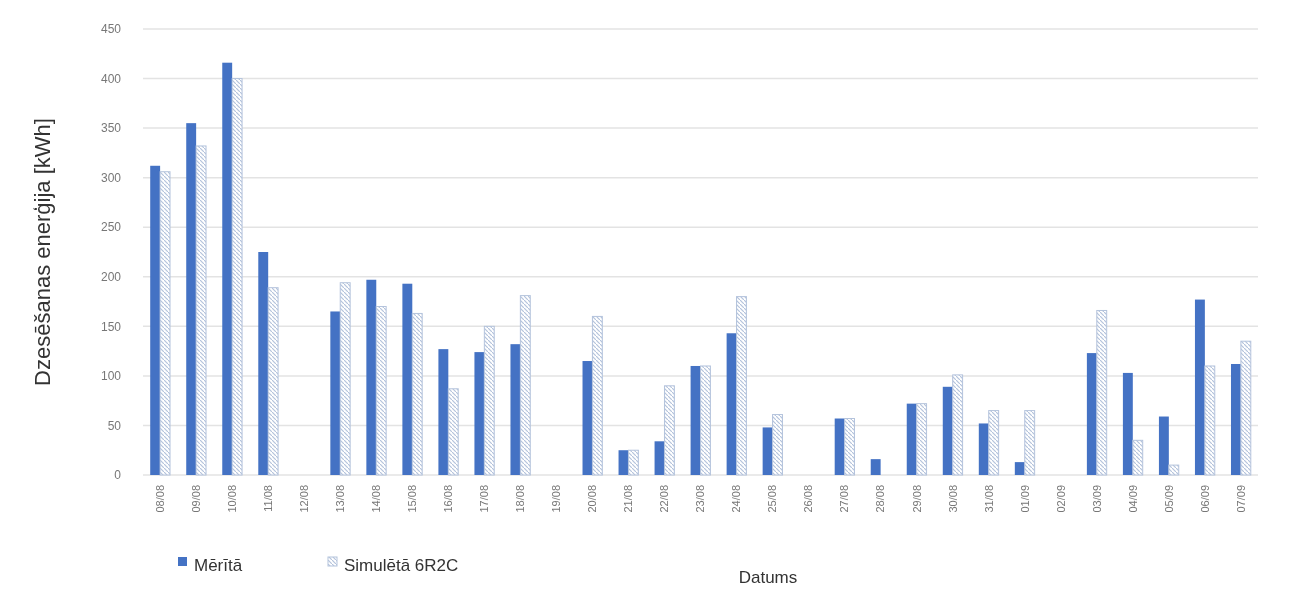  Describe the element at coordinates (376, 499) in the screenshot. I see `x-tick-label: 14/08` at that location.